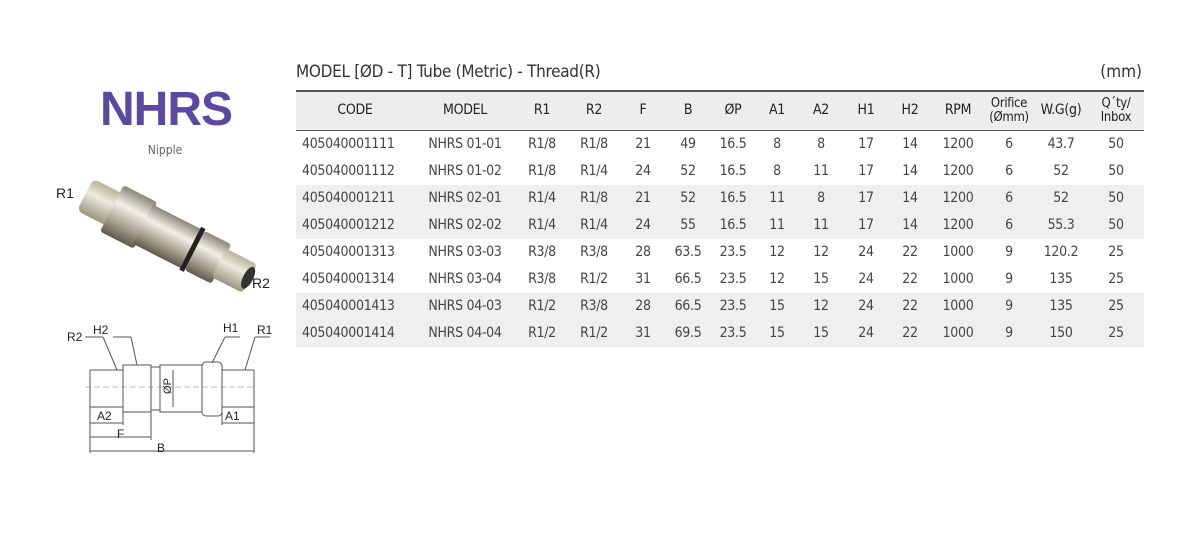 This screenshot has height=554, width=1180. Describe the element at coordinates (348, 225) in the screenshot. I see `table-cell: 405040001212` at that location.